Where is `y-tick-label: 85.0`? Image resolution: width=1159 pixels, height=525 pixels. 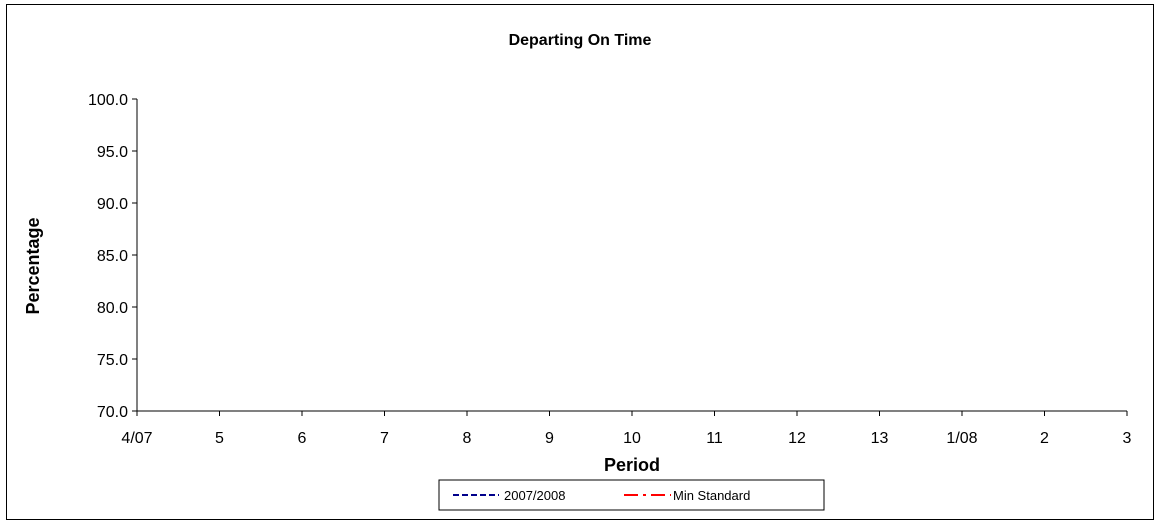 y-tick-label: 85.0 is located at coordinates (112, 256).